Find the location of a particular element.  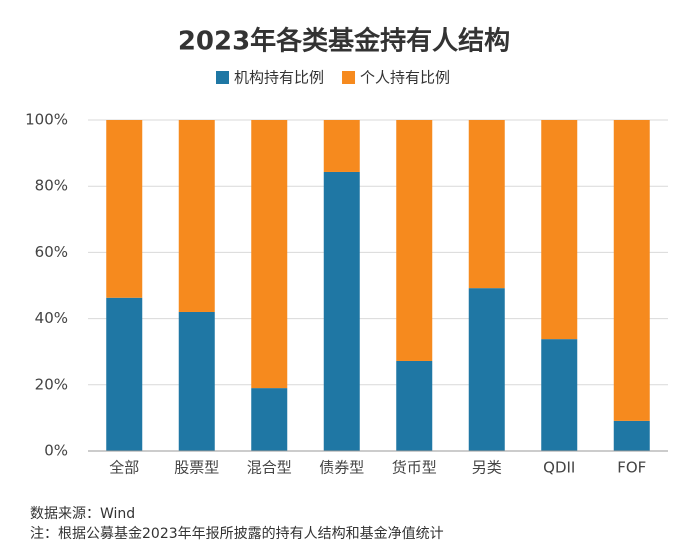

chart-title: 2023年各类基金持有人结构 is located at coordinates (344, 41).